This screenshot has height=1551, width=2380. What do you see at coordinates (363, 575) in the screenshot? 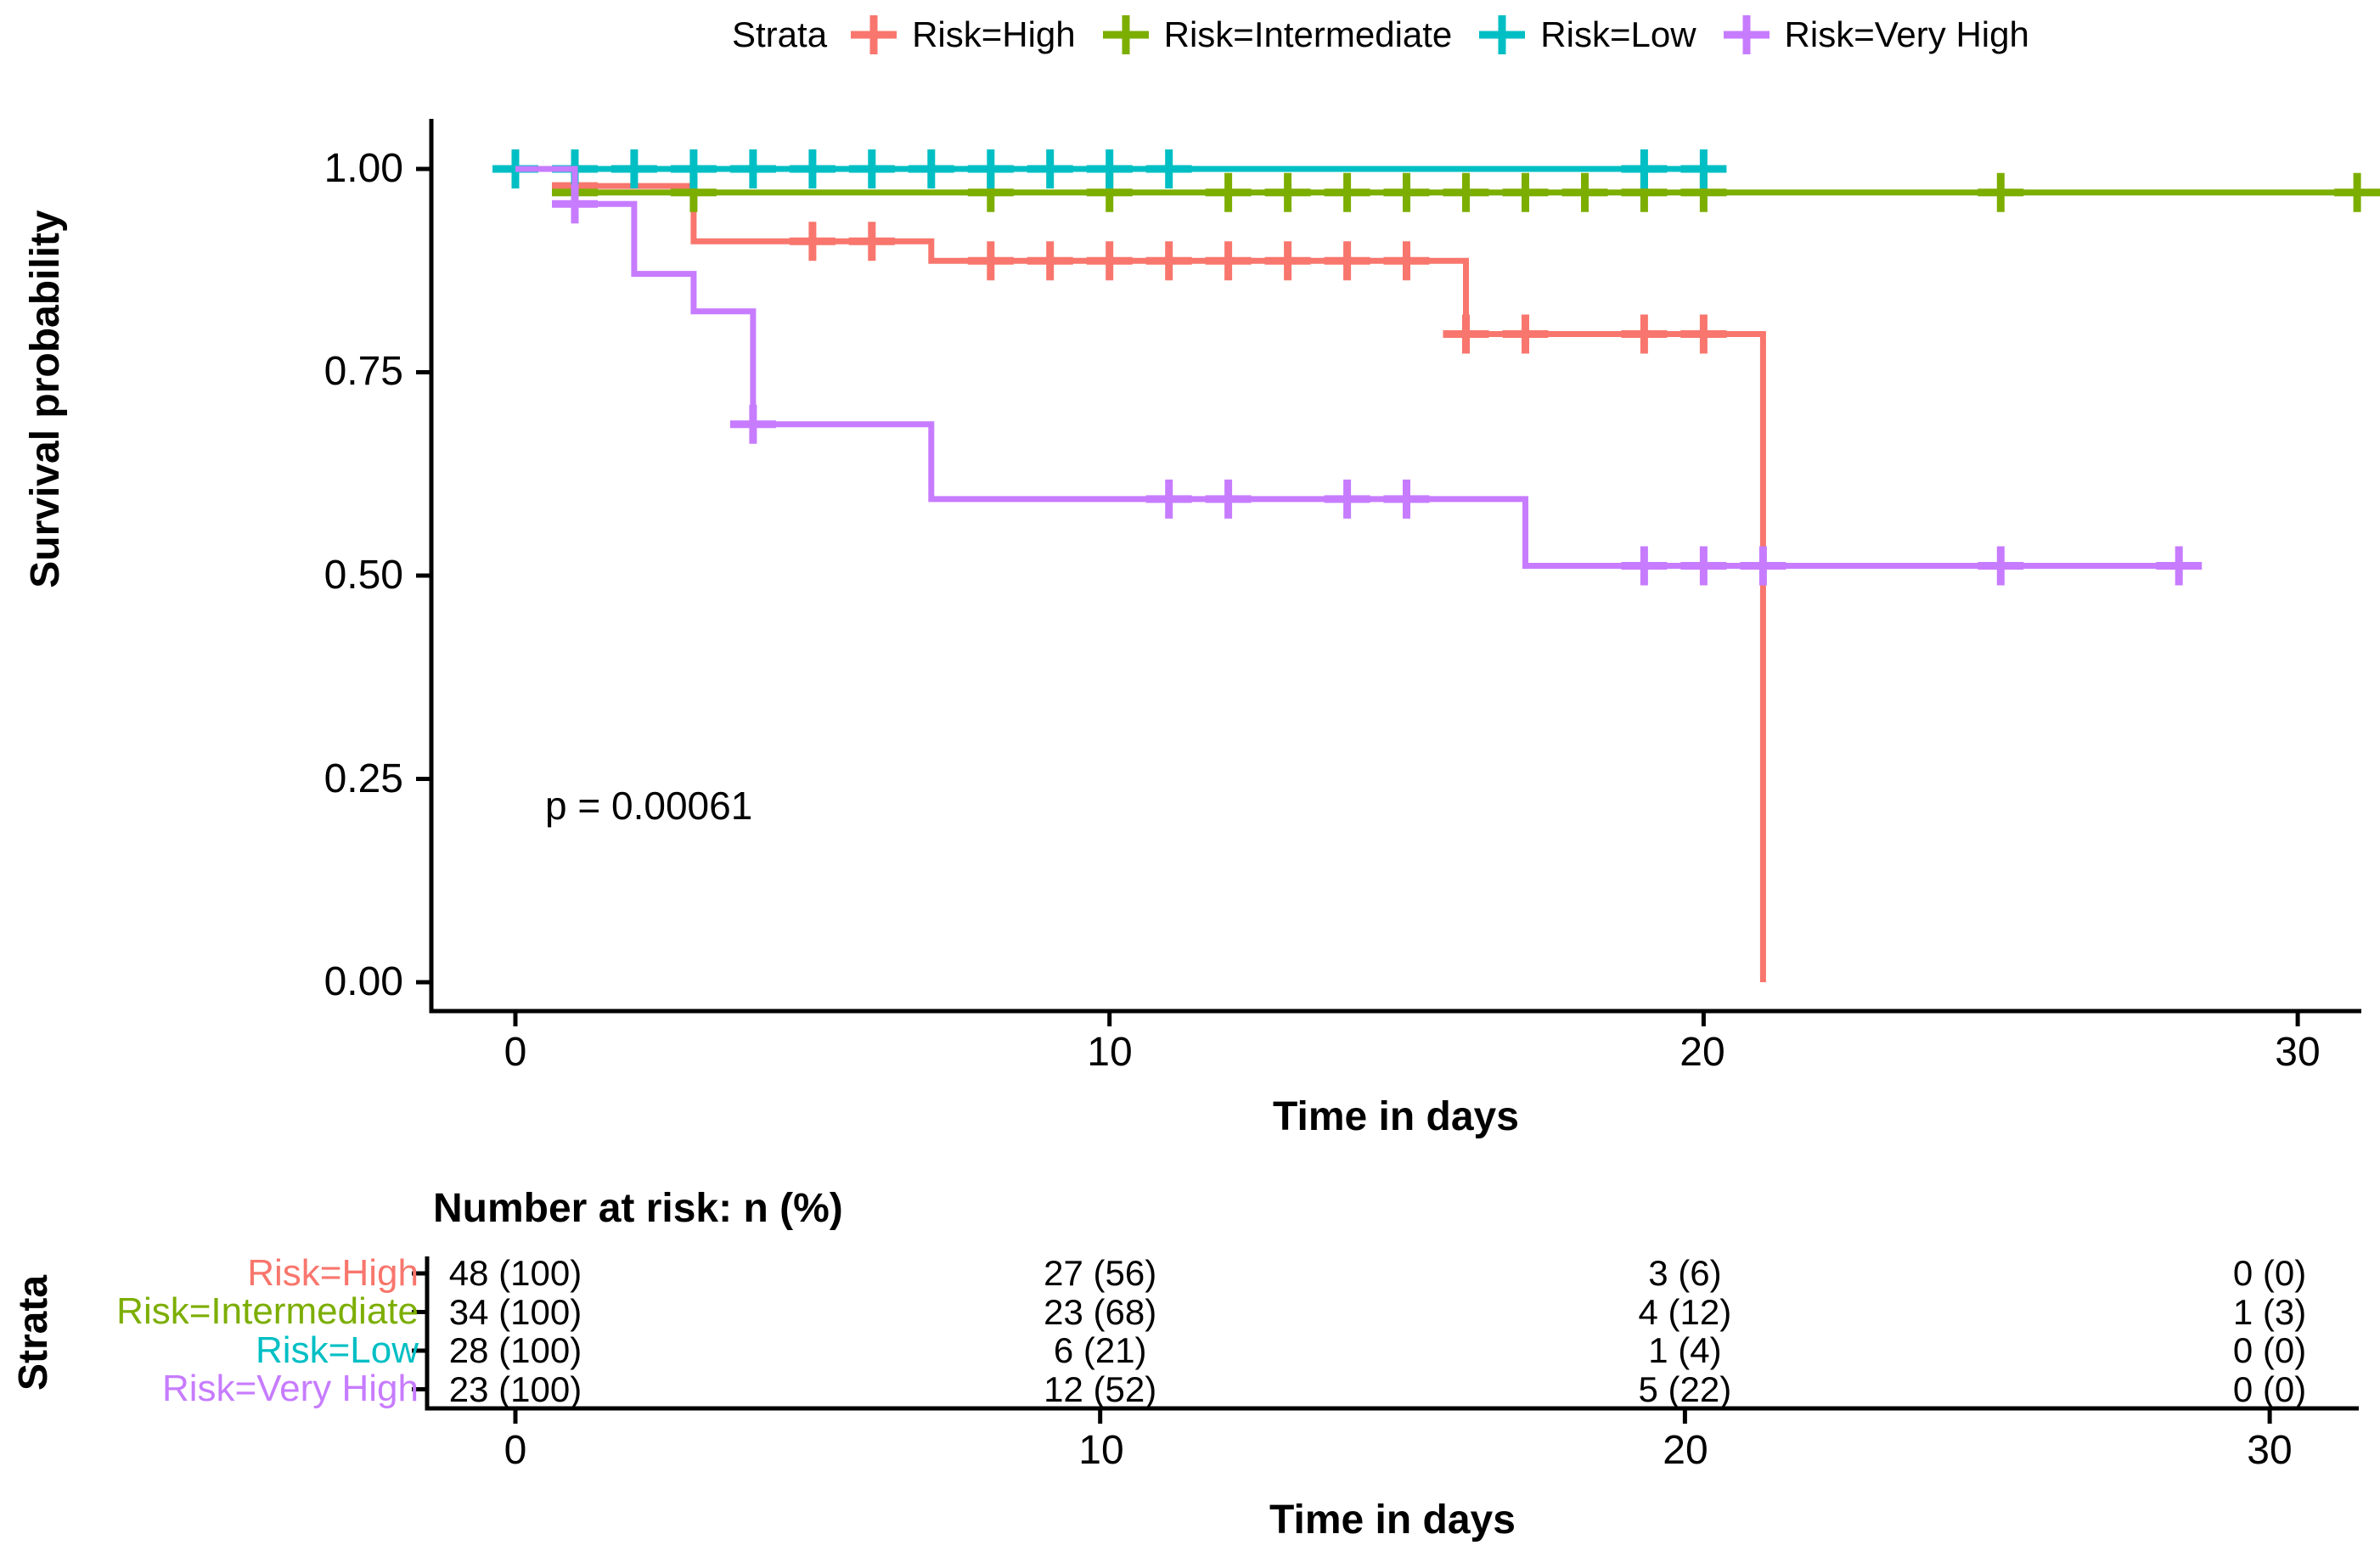
I see `y-axis-tick-label: 0.50` at bounding box center [363, 575].